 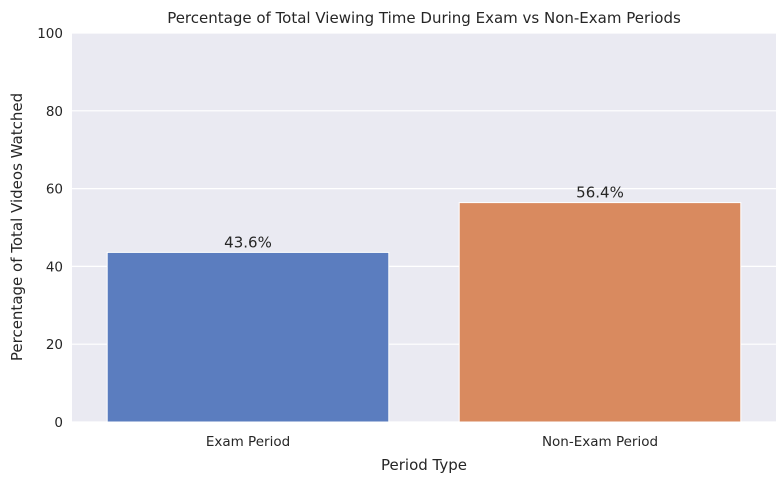 I want to click on x-axis-label: Period Type, so click(x=424, y=465).